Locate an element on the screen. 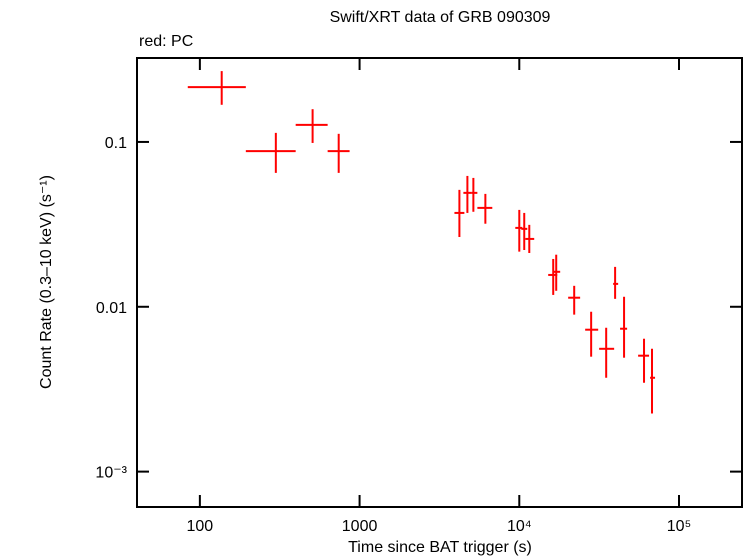 This screenshot has width=746, height=558. x-tick-label: 10⁴ is located at coordinates (519, 526).